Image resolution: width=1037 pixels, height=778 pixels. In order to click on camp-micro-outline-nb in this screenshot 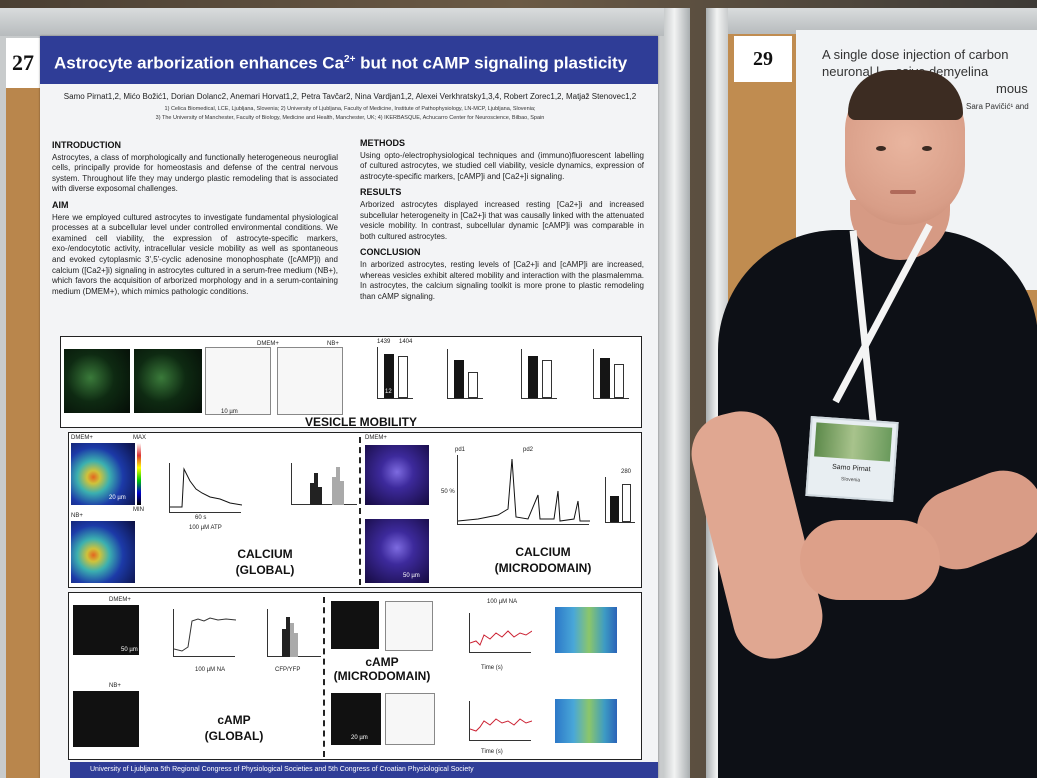, I will do `click(410, 719)`.